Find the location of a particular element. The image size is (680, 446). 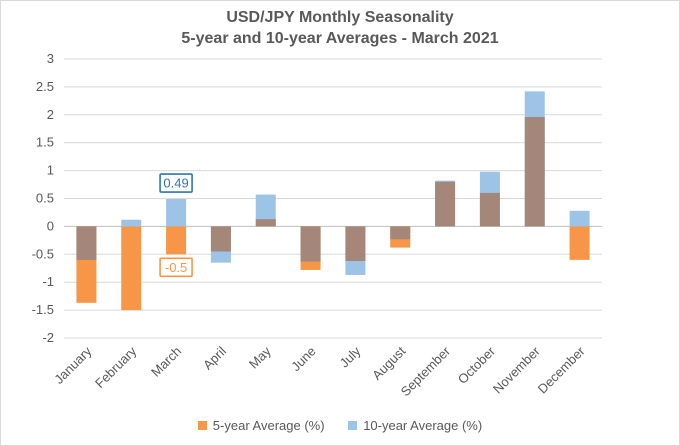

legend-item-10yr: 10-year Average (%) is located at coordinates (415, 425).